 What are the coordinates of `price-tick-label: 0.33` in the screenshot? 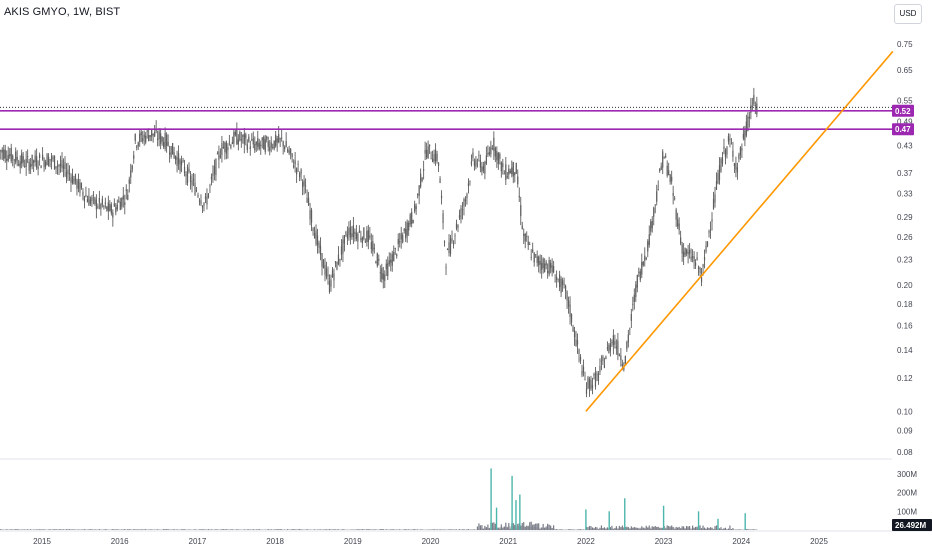 It's located at (905, 194).